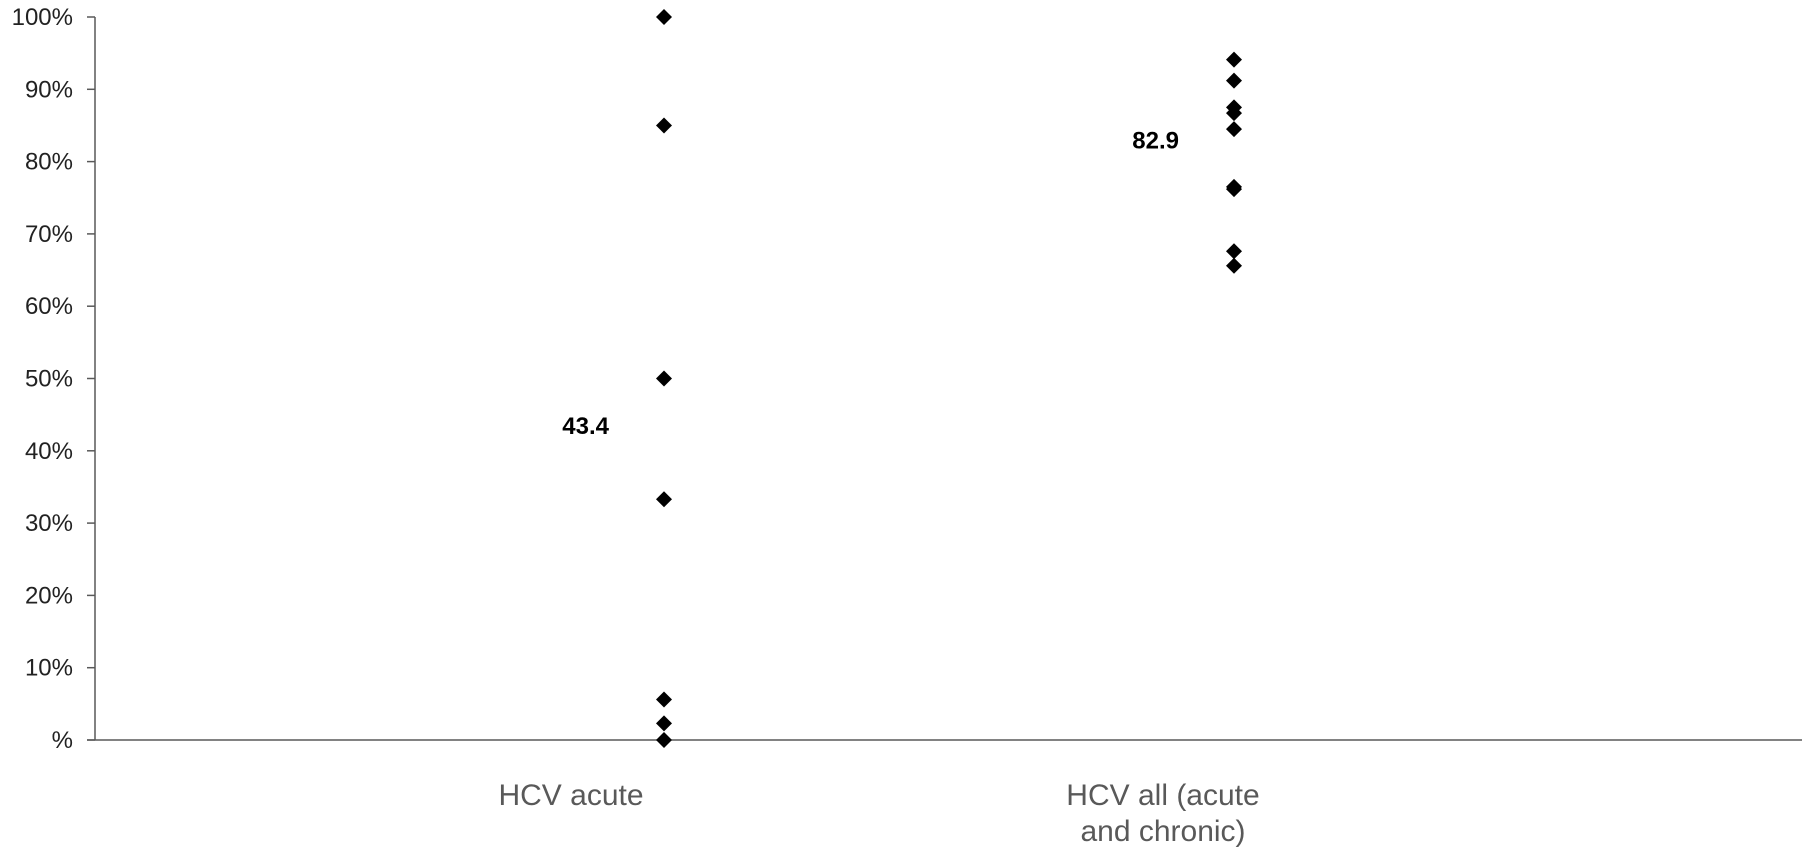  I want to click on y-tick-label: 60%, so click(49, 306).